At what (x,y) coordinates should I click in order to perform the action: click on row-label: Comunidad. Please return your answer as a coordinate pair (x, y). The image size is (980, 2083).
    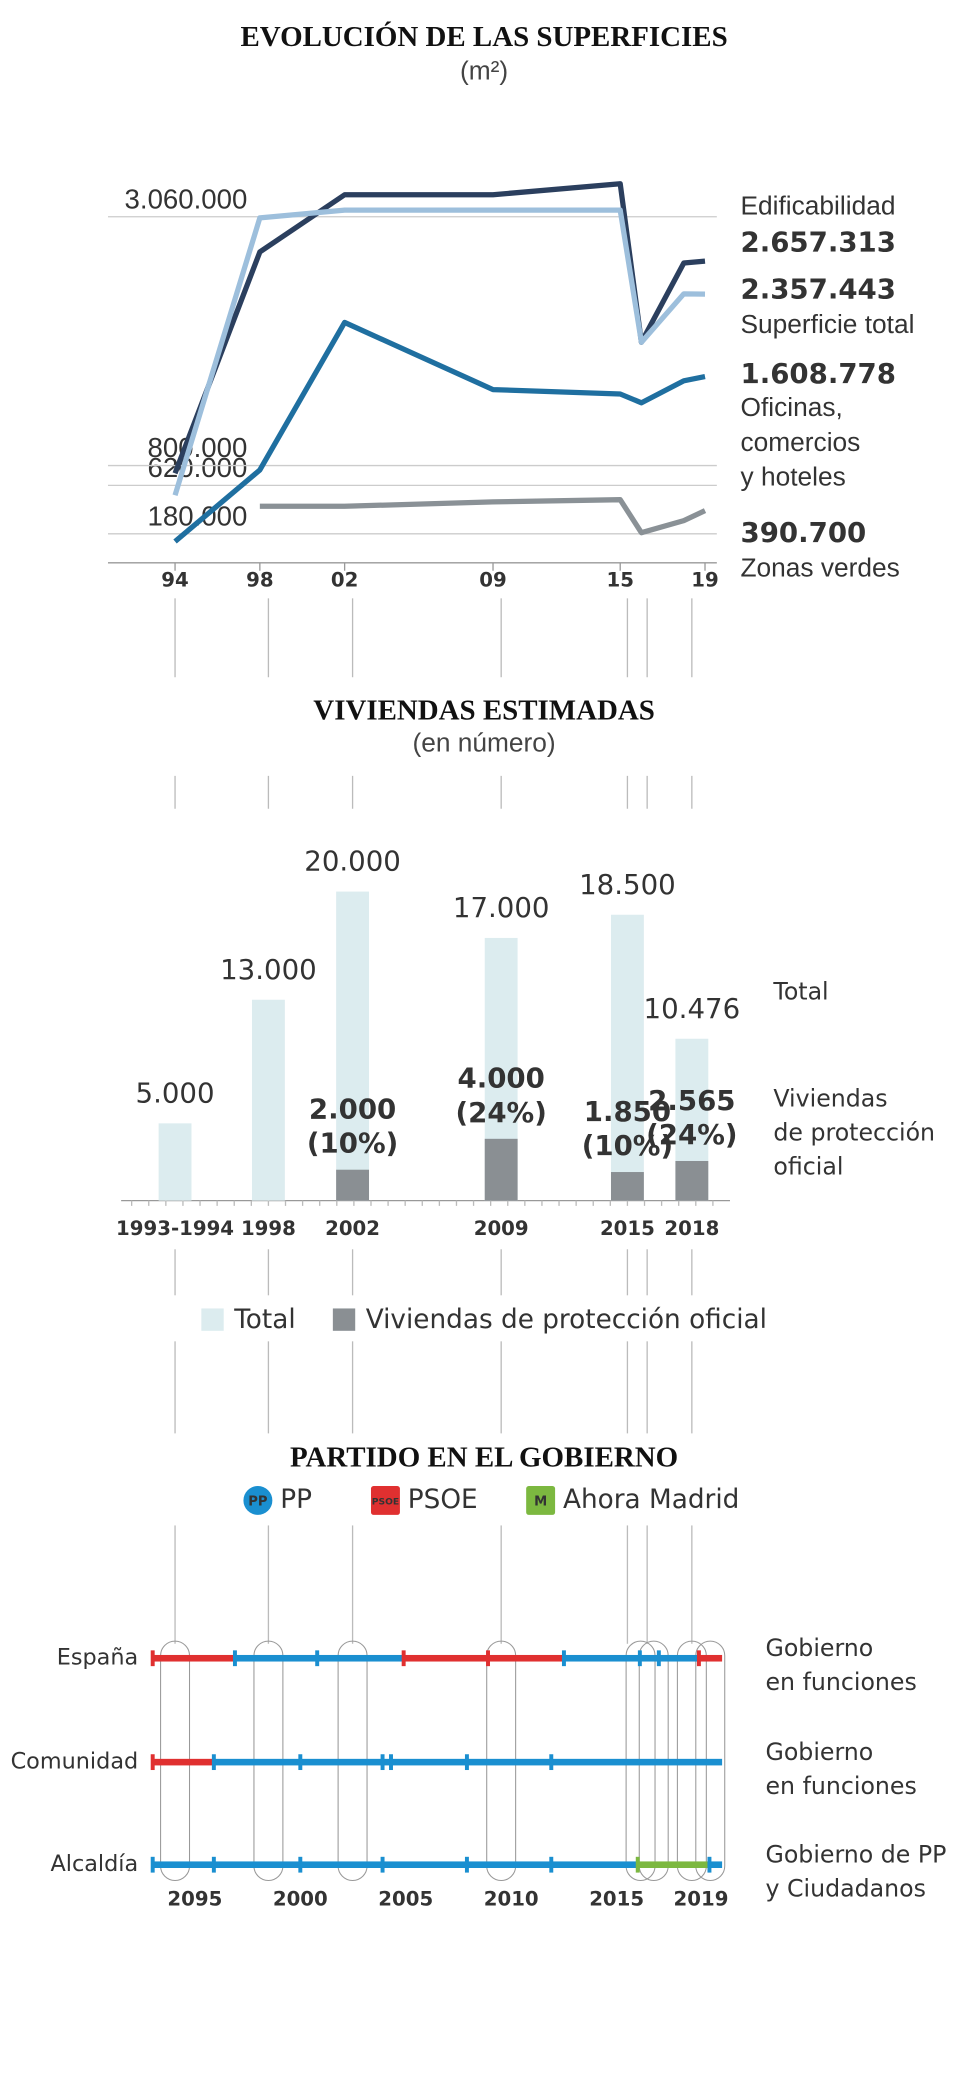
    Looking at the image, I should click on (75, 1762).